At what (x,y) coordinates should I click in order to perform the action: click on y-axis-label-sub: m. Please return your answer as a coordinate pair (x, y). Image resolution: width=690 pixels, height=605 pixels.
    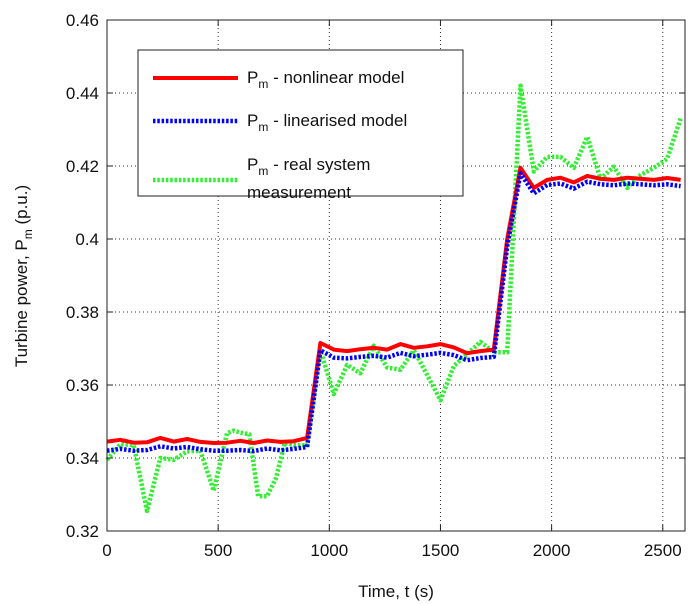
    Looking at the image, I should click on (28, 234).